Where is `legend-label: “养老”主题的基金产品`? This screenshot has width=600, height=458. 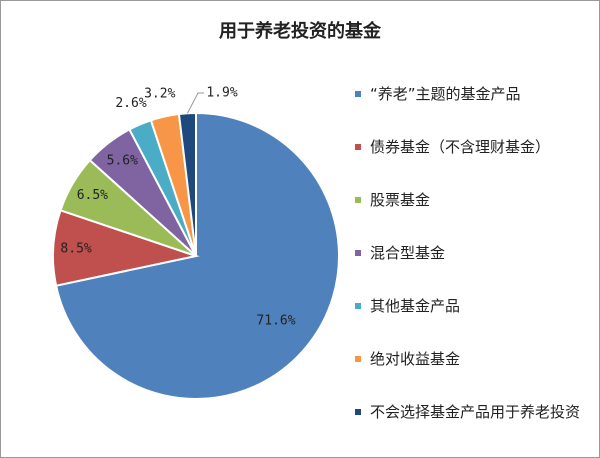 legend-label: “养老”主题的基金产品 is located at coordinates (445, 94).